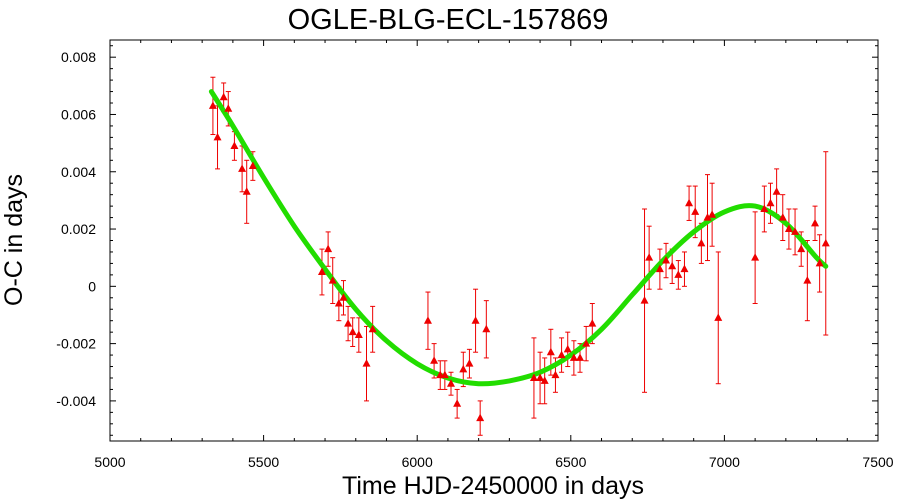  I want to click on y-tick-label: 0.002, so click(78, 229).